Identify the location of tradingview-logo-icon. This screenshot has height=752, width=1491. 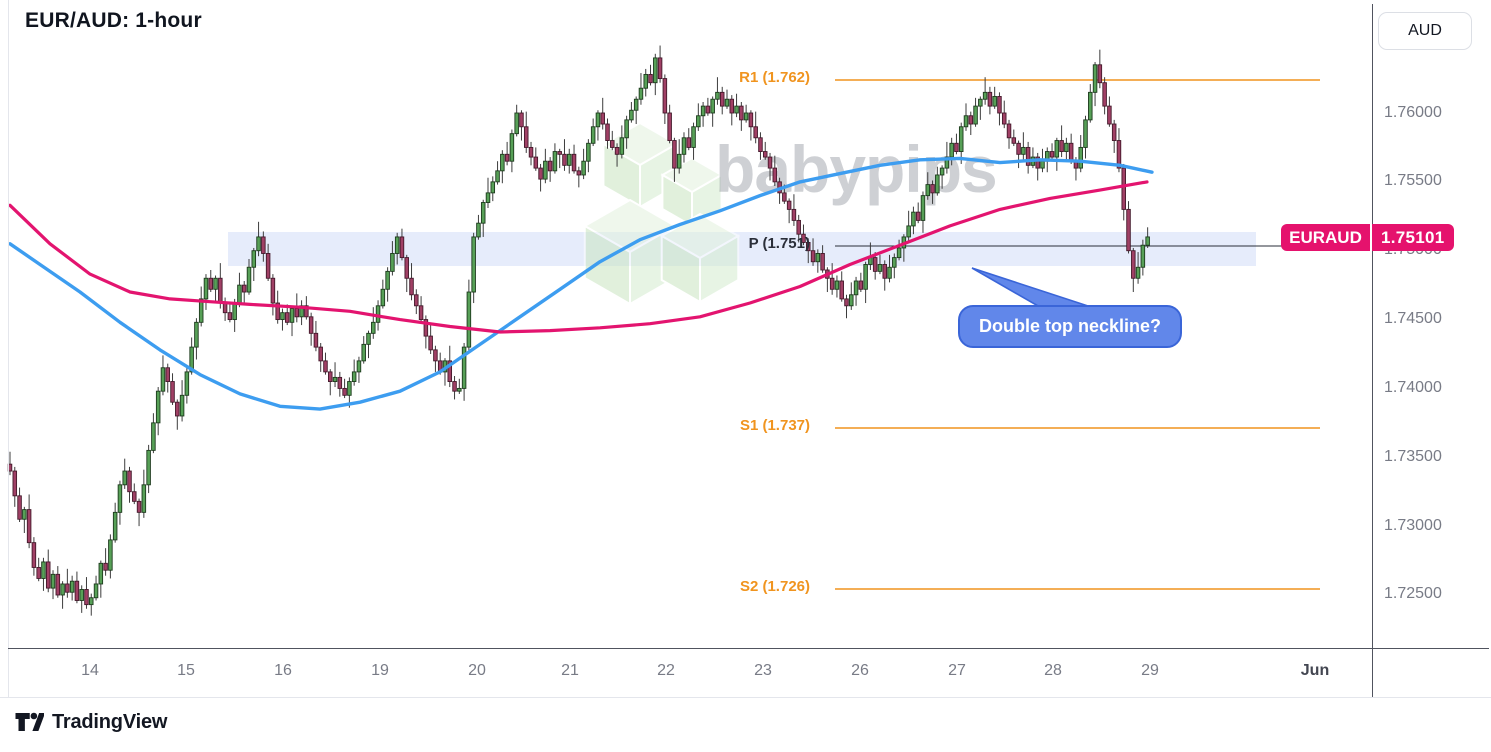
(29, 721).